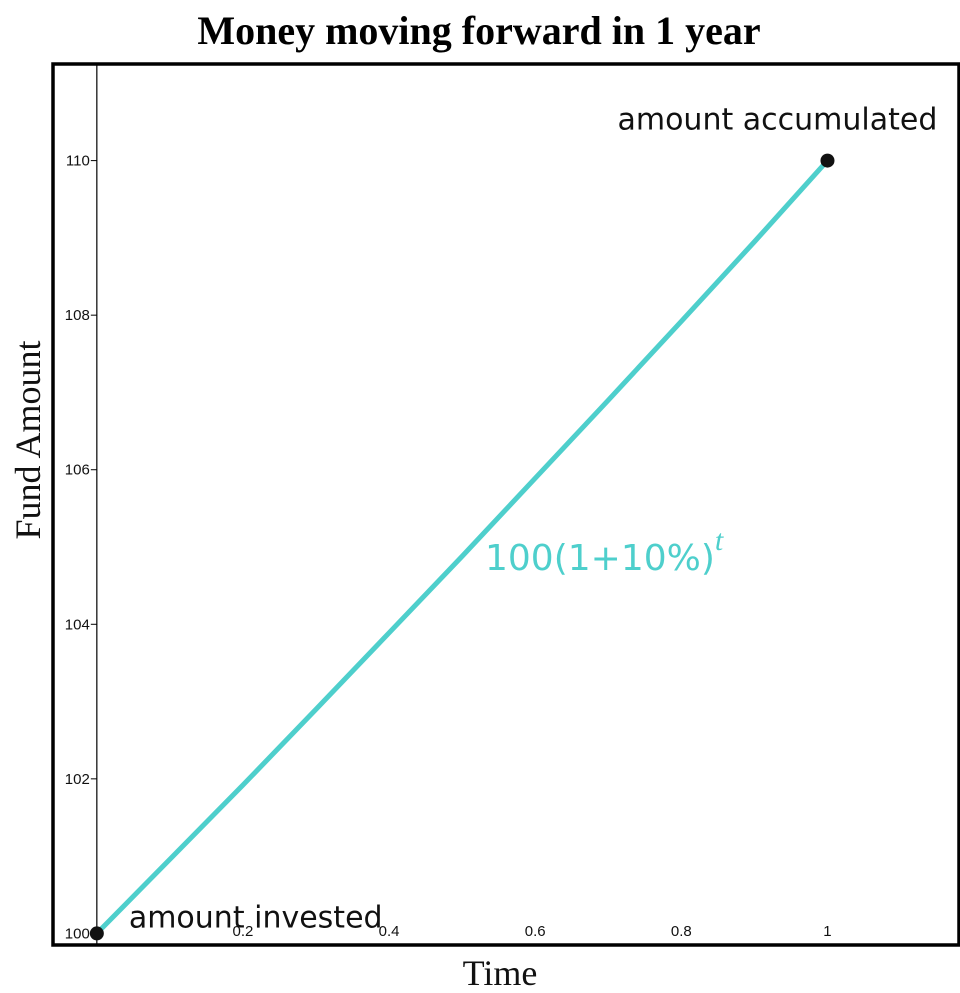 The height and width of the screenshot is (993, 960). What do you see at coordinates (681, 931) in the screenshot?
I see `x-tick-label: 0.8` at bounding box center [681, 931].